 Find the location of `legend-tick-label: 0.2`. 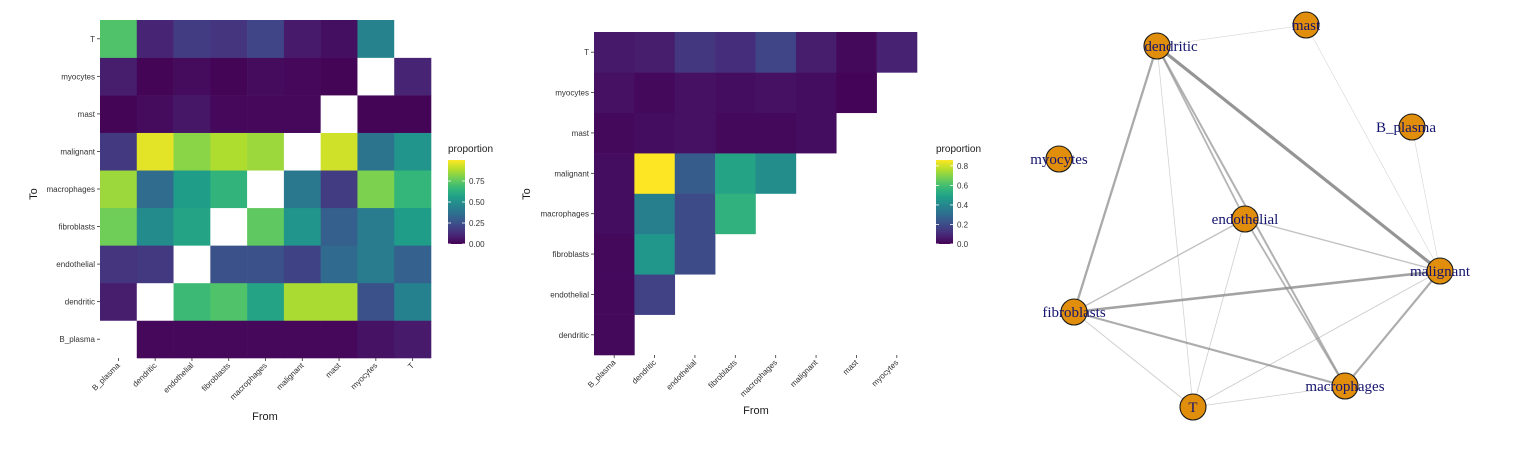

legend-tick-label: 0.2 is located at coordinates (963, 224).